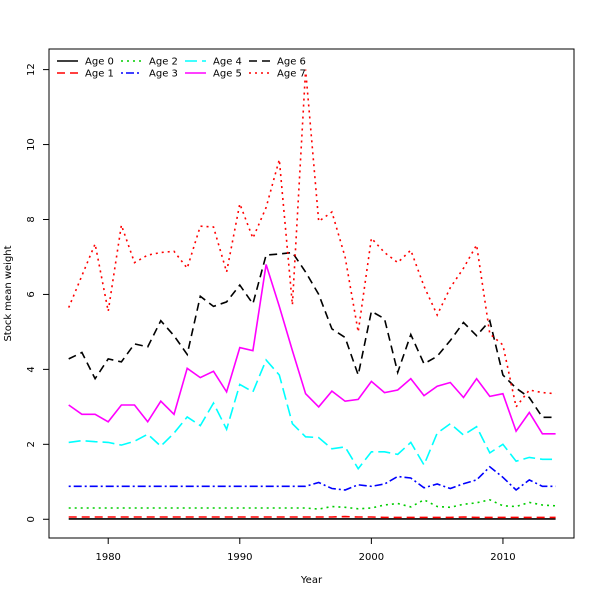 This screenshot has width=600, height=600. Describe the element at coordinates (31, 369) in the screenshot. I see `y-tick-label-2: 4` at that location.